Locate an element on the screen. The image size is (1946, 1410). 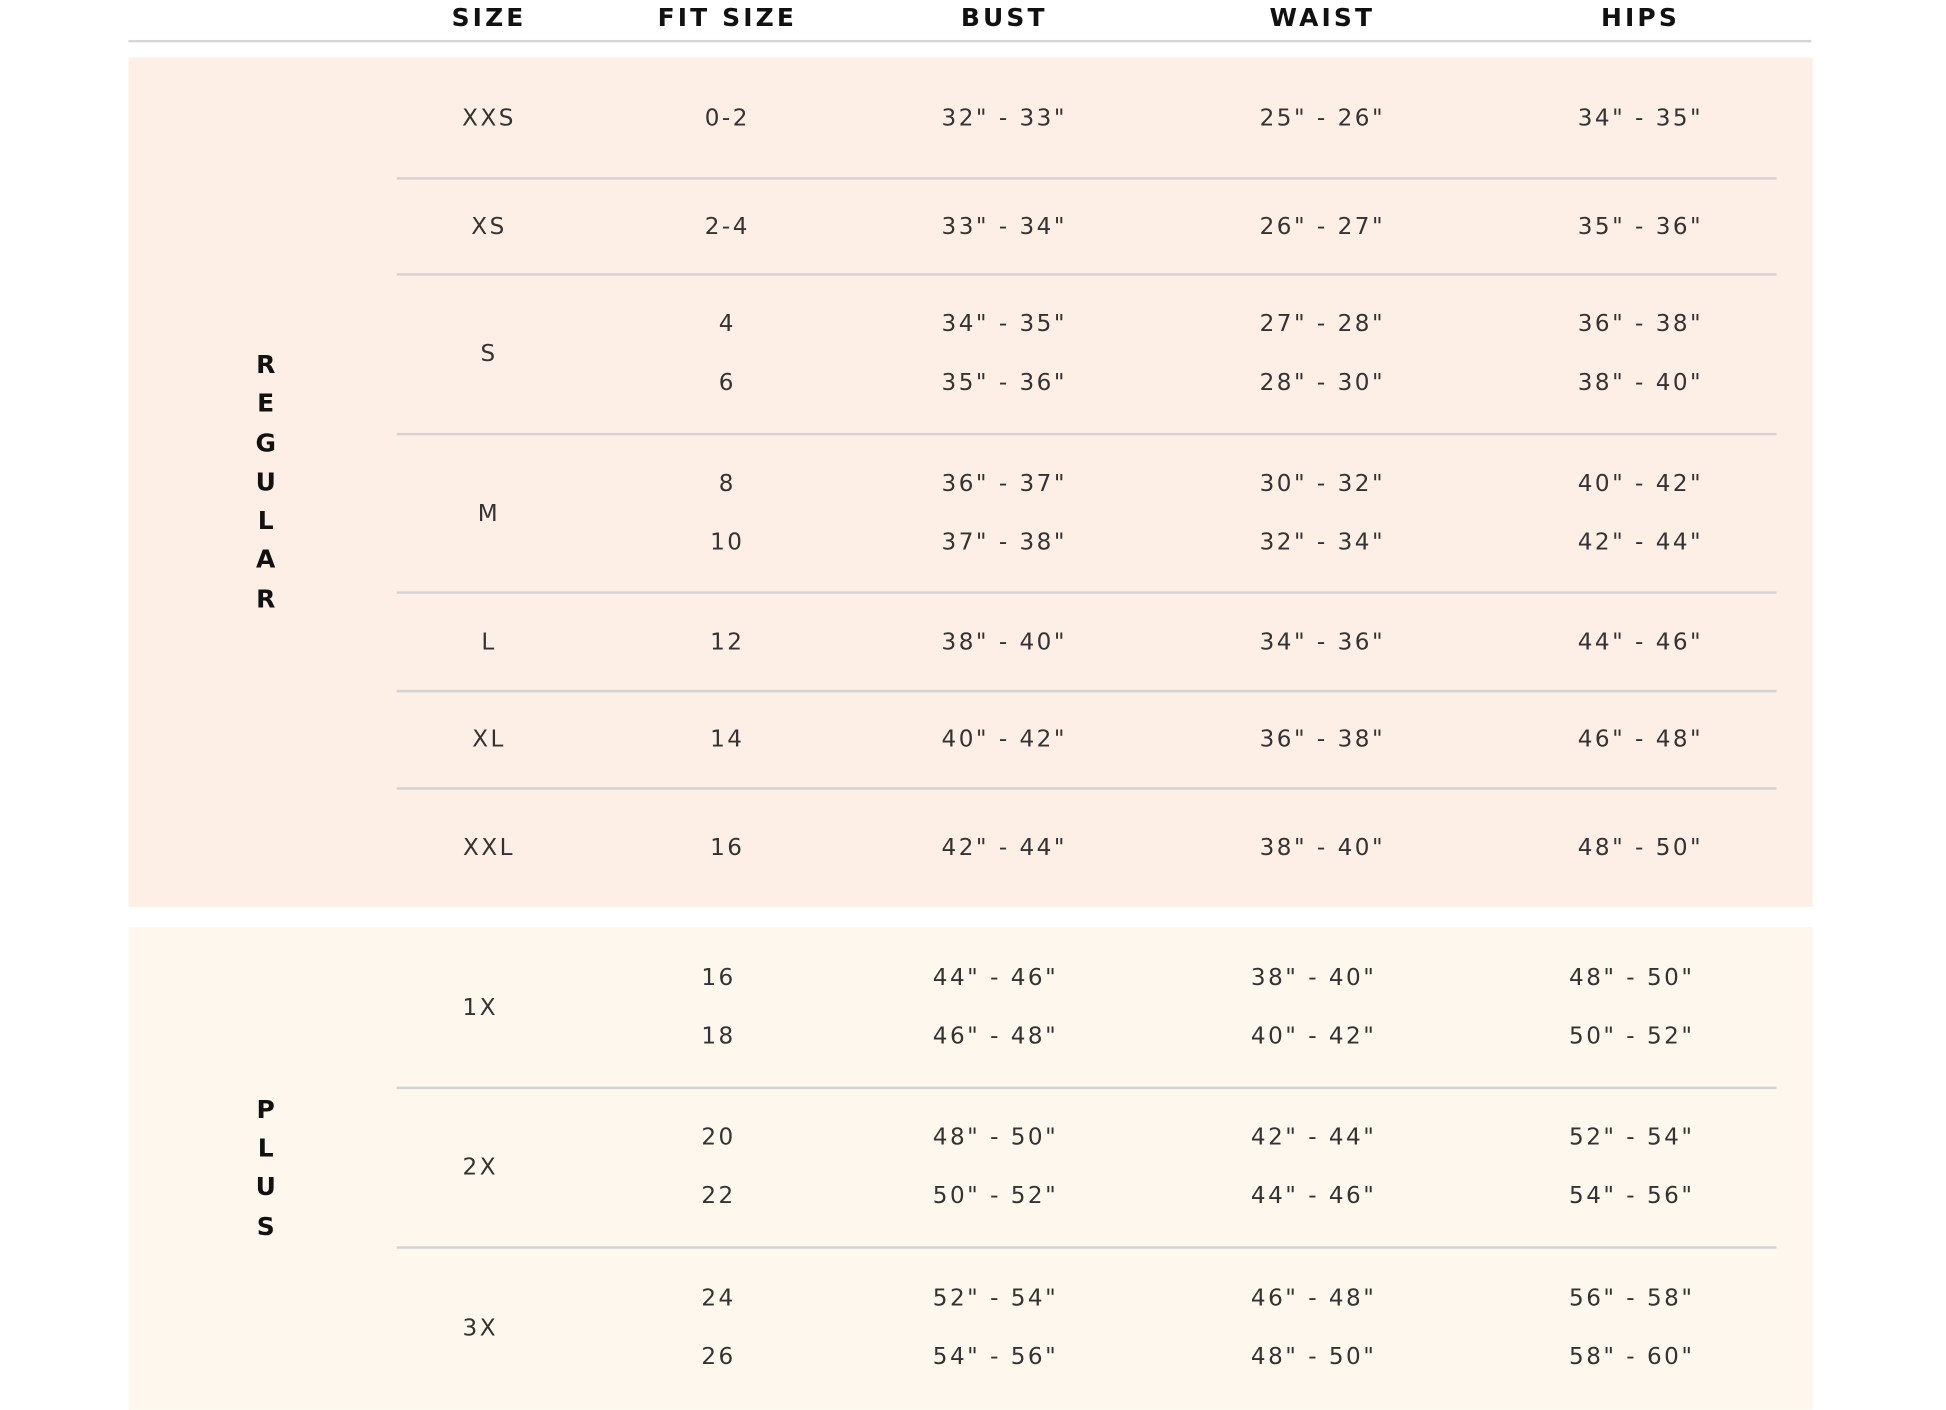
fit-size-cell: 22 is located at coordinates (718, 1196).